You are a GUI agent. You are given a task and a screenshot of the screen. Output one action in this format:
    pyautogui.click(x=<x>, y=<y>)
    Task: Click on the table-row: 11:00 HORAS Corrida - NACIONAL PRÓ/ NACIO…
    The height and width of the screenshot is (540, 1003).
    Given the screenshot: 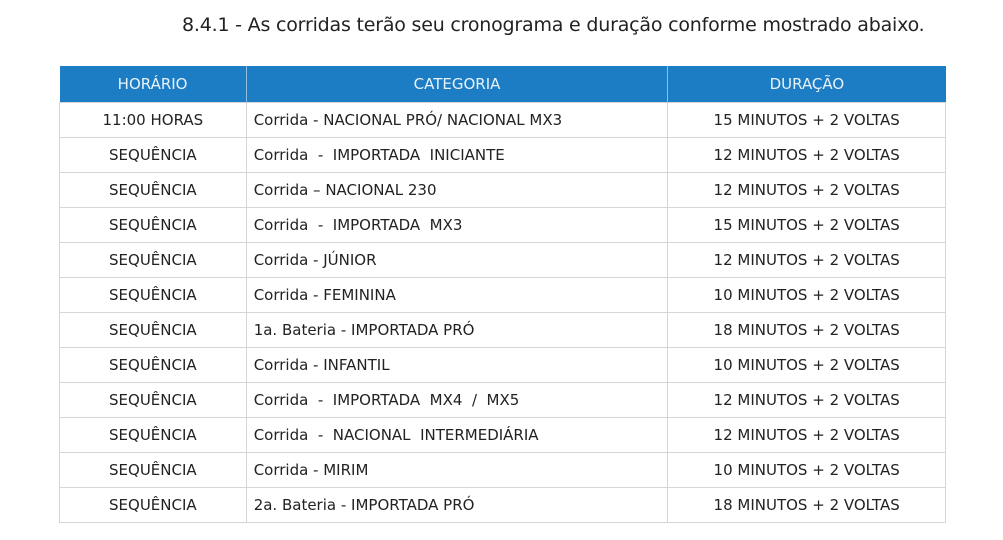 What is the action you would take?
    pyautogui.click(x=502, y=120)
    